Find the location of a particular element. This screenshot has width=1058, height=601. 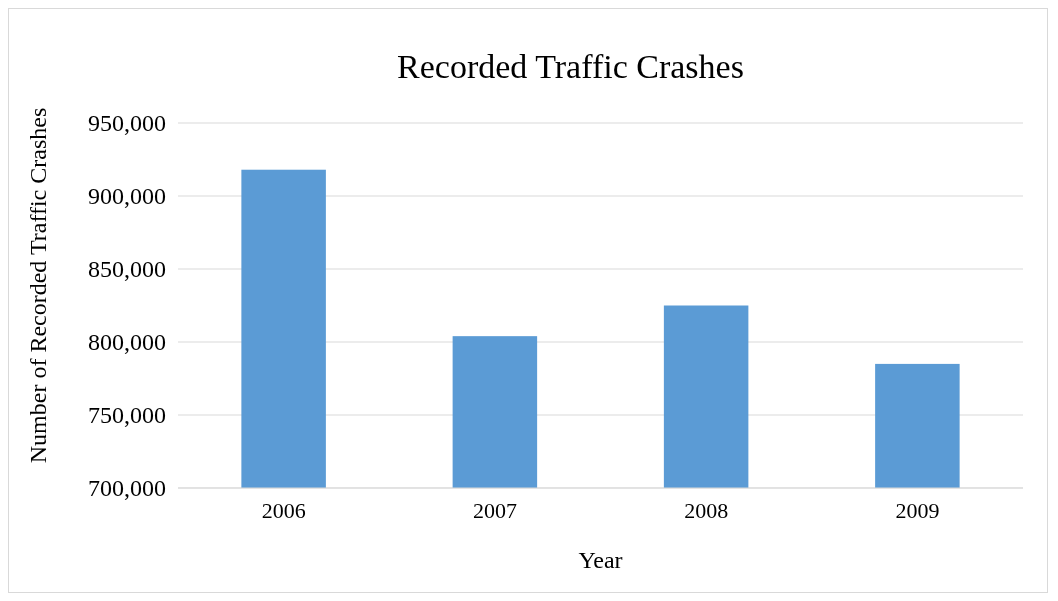

chart-title: Recorded Traffic Crashes is located at coordinates (570, 66).